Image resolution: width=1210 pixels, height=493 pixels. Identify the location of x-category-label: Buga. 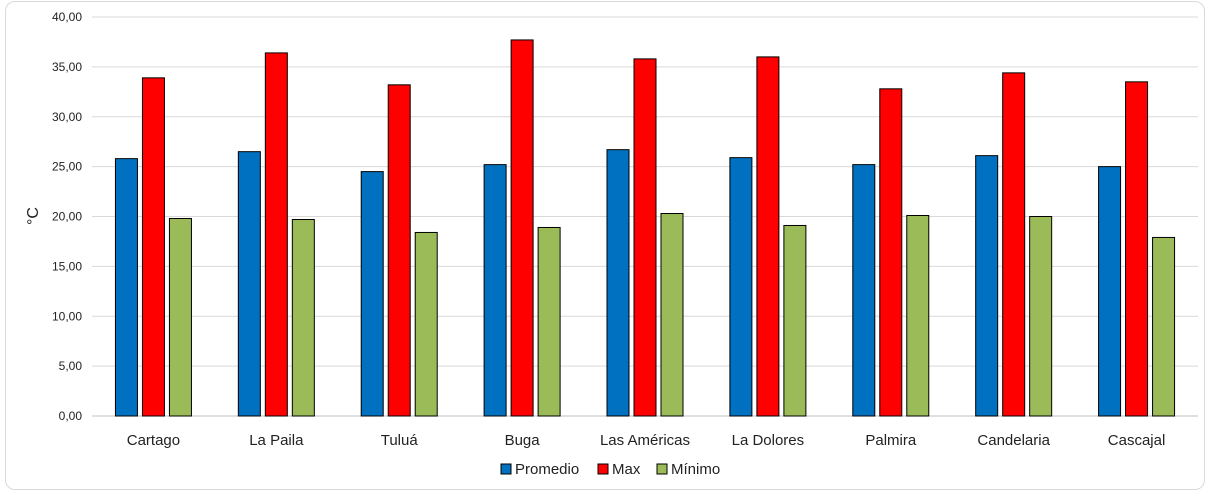
(523, 440).